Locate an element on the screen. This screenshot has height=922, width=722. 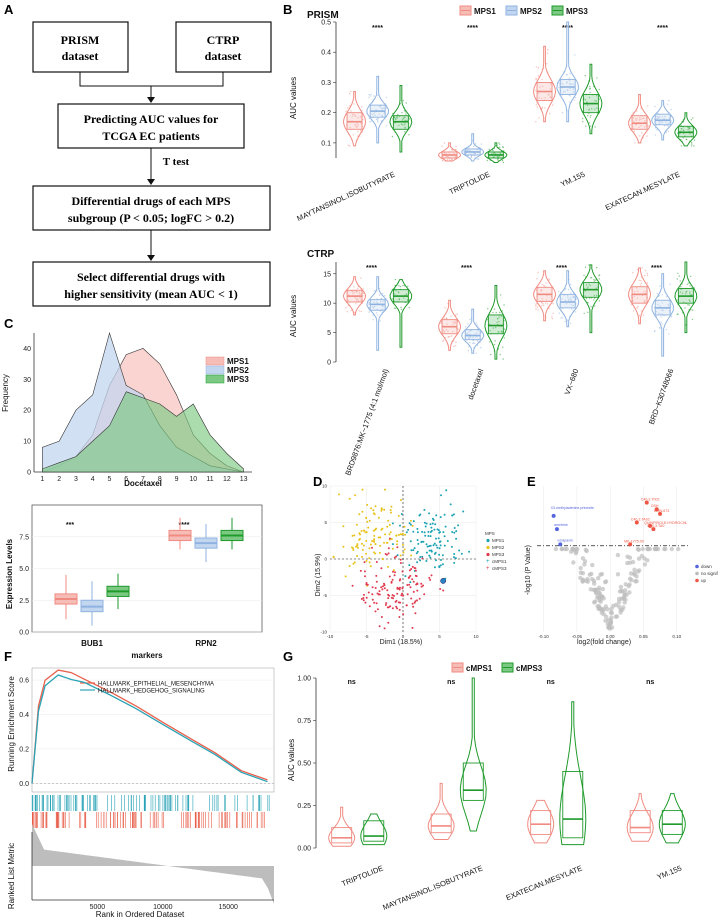
cmps-legend-label-cmps1: cMPS1 is located at coordinates (479, 668).